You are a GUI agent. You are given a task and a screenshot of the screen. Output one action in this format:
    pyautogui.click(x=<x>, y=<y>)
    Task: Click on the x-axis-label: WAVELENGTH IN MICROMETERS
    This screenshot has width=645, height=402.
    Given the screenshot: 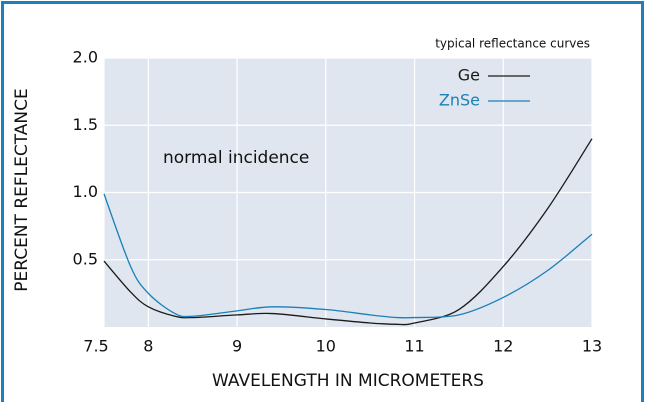 What is the action you would take?
    pyautogui.click(x=348, y=381)
    